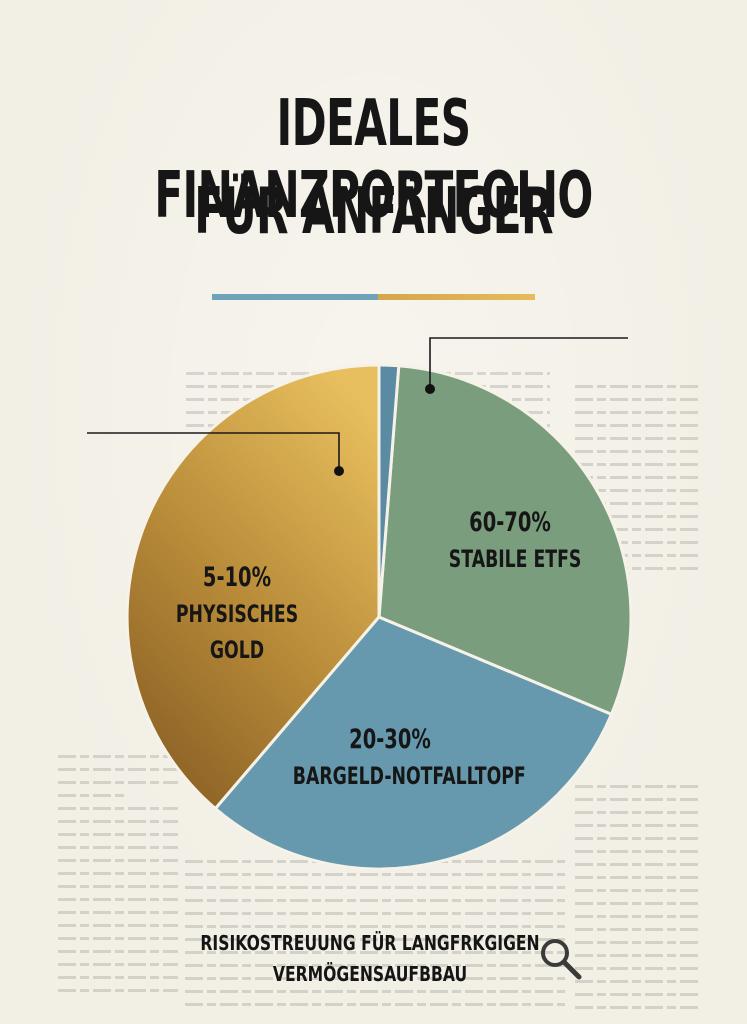 Image resolution: width=747 pixels, height=1024 pixels. I want to click on label-gold-name-line1: PHYSISCHES, so click(237, 614).